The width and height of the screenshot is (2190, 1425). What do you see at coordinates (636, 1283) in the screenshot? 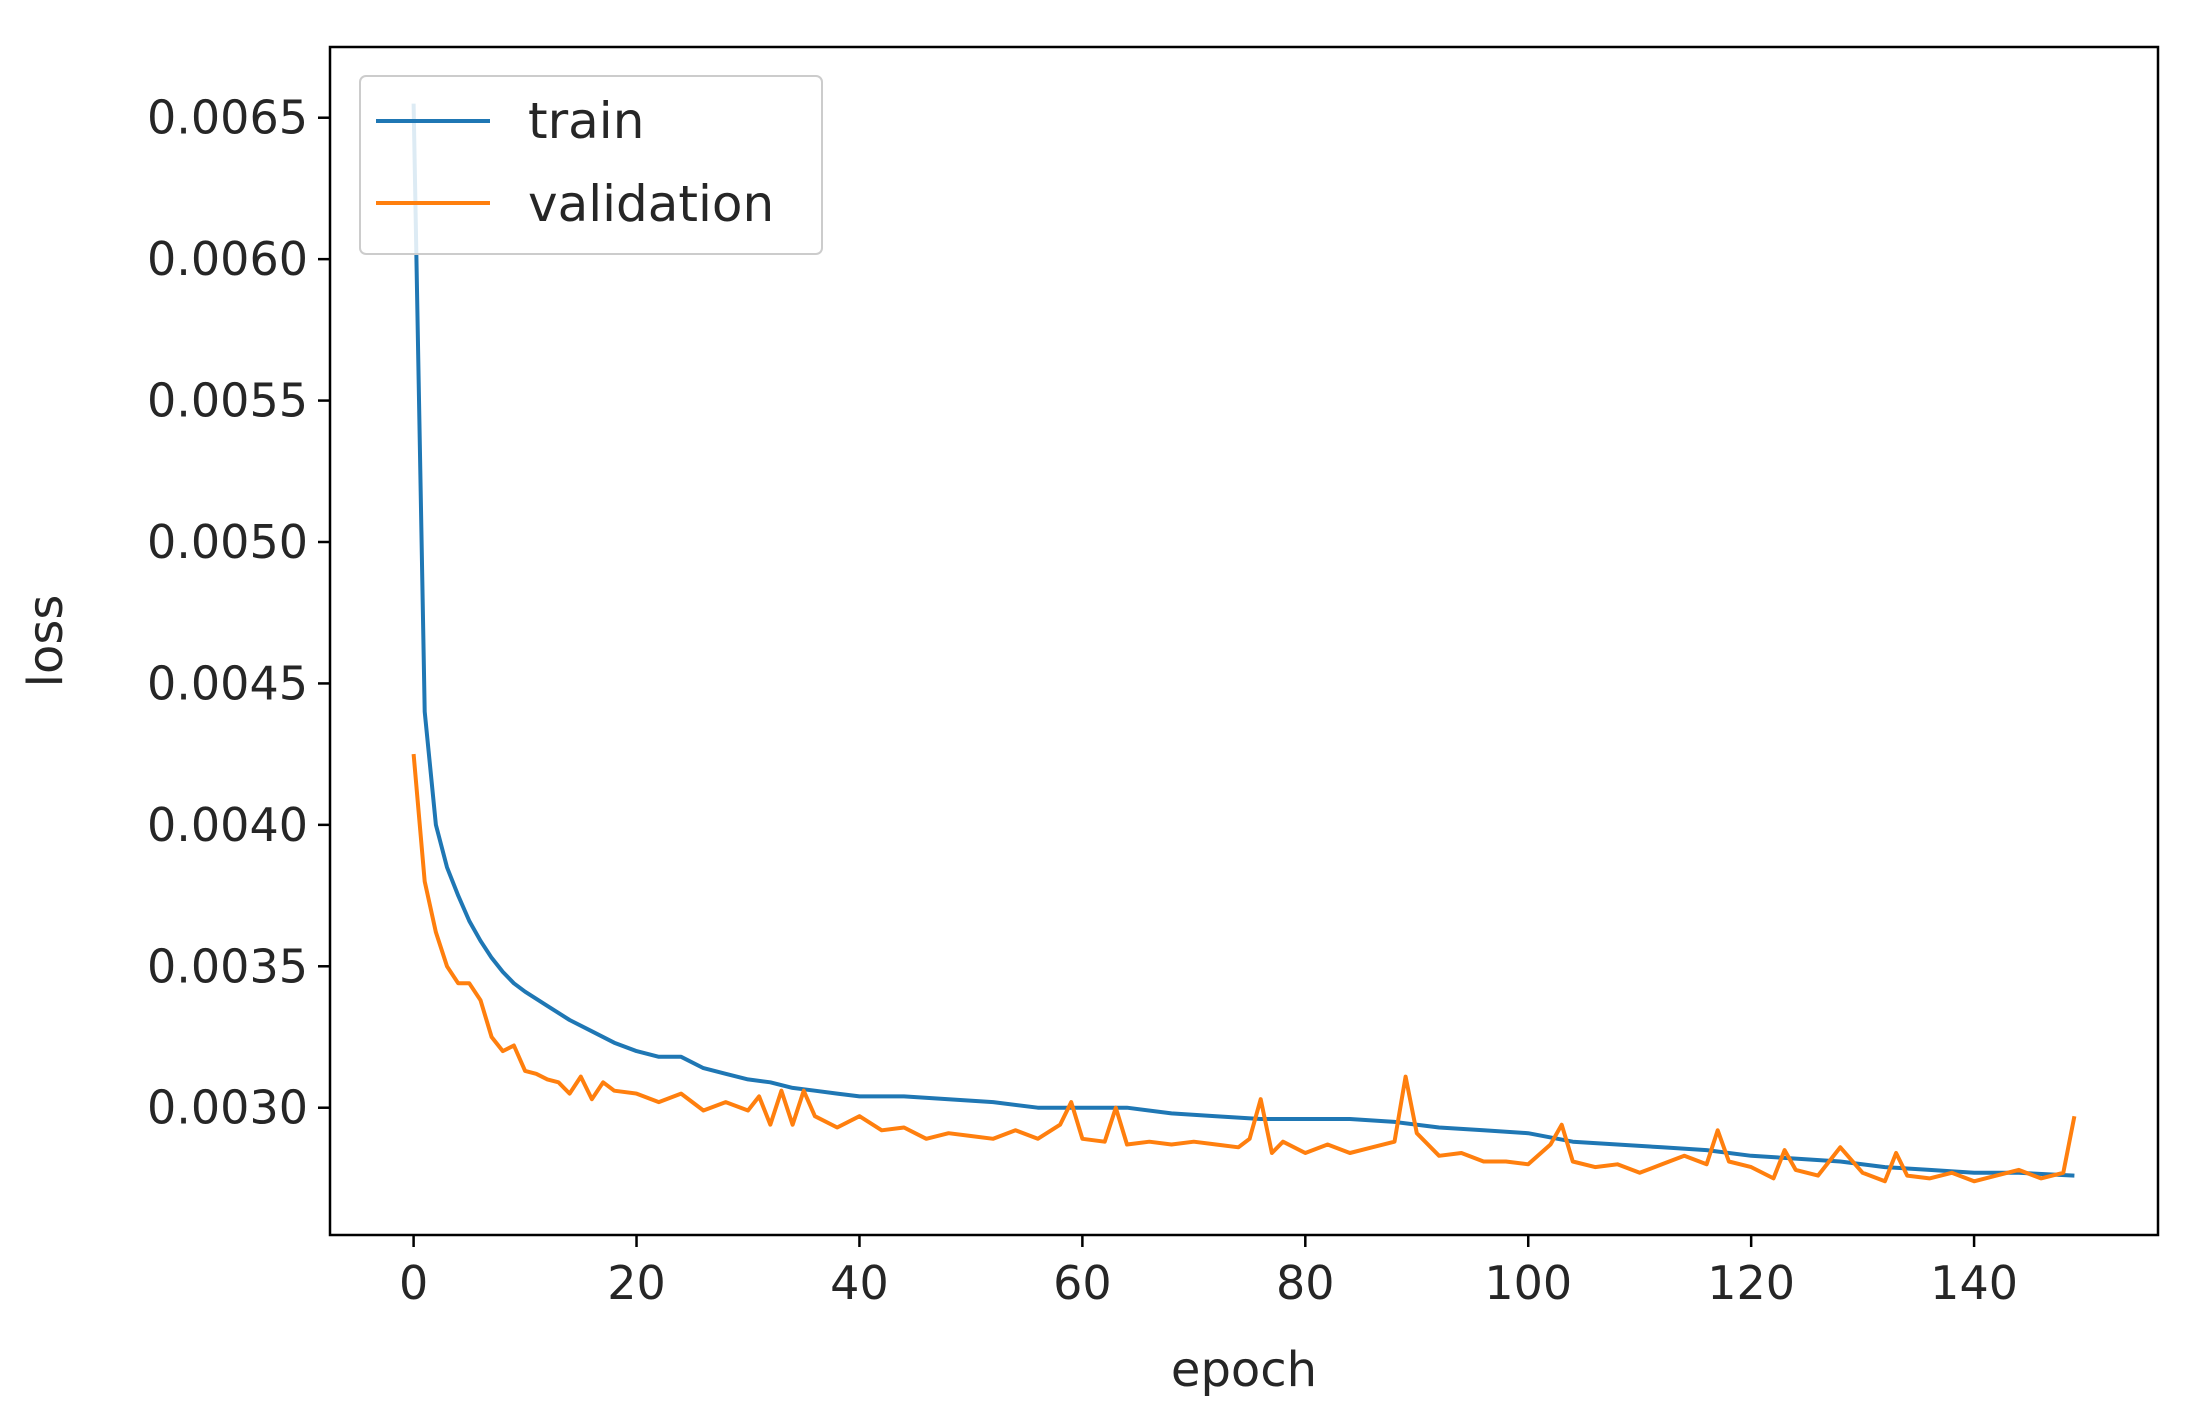
I see `x-tick-label: 20` at bounding box center [636, 1283].